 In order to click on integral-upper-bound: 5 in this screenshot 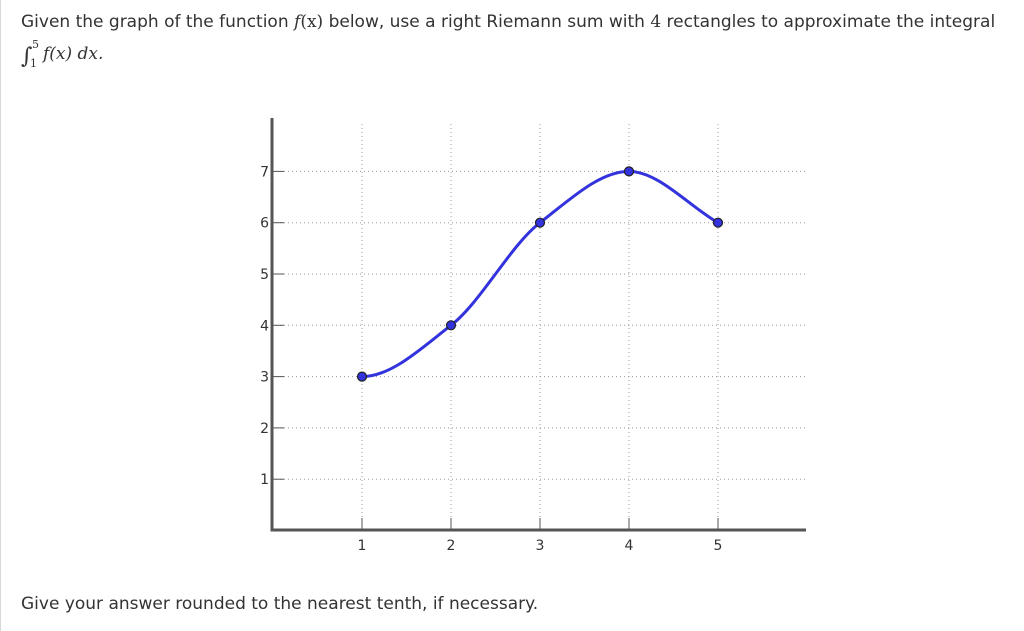, I will do `click(35, 44)`.